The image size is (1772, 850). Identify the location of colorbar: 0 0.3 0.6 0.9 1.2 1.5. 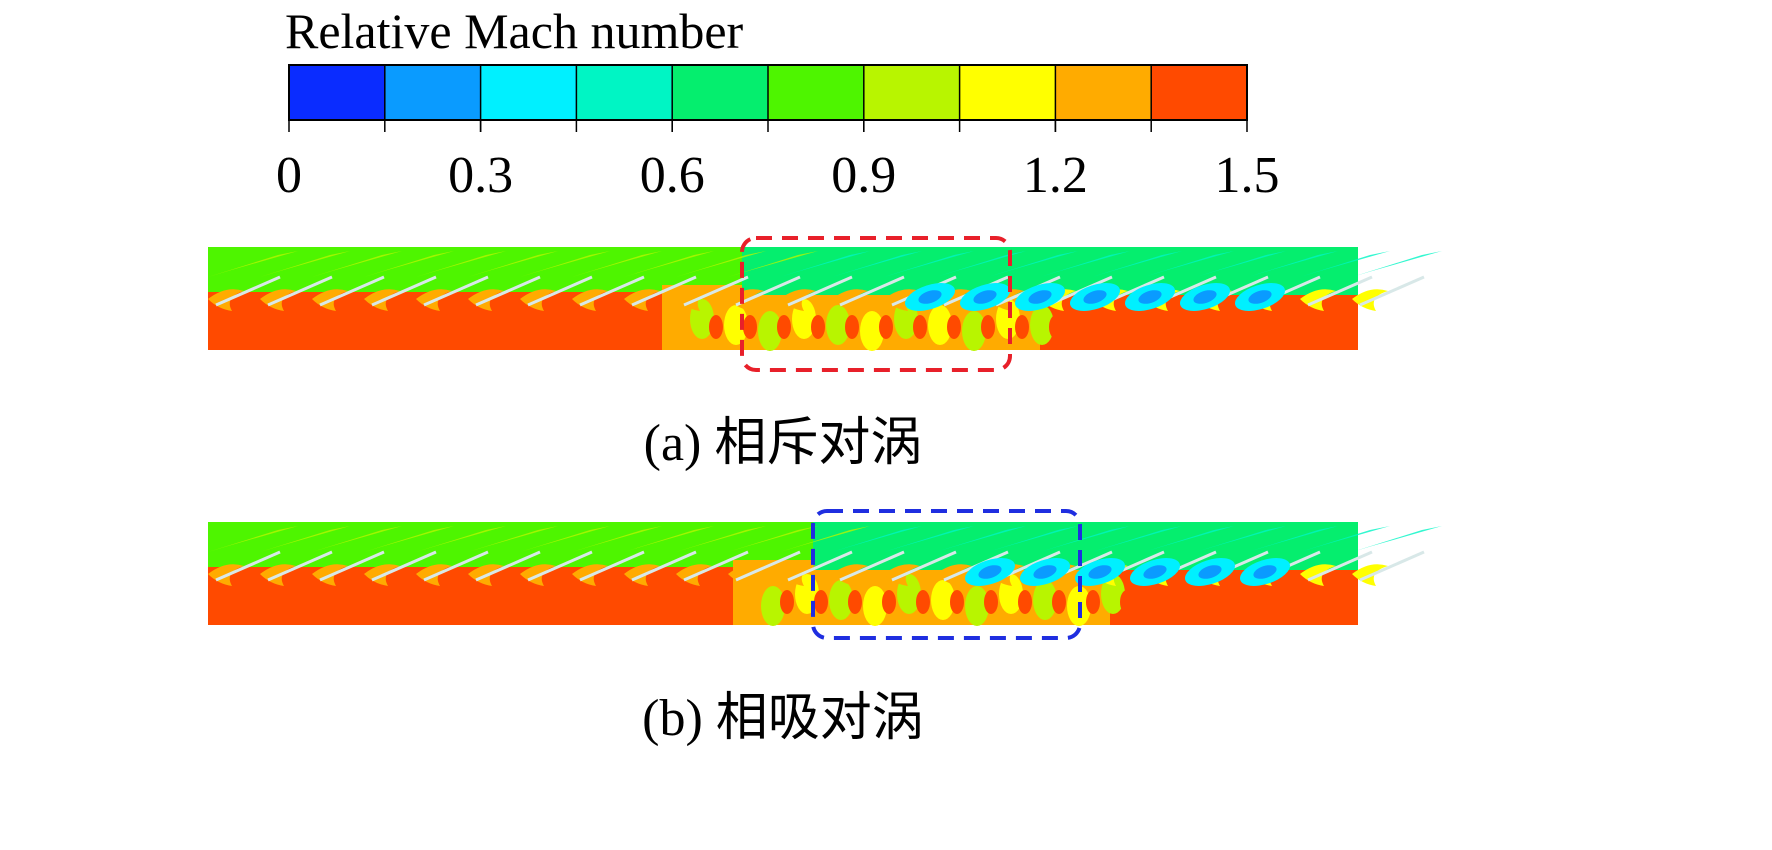
(778, 134).